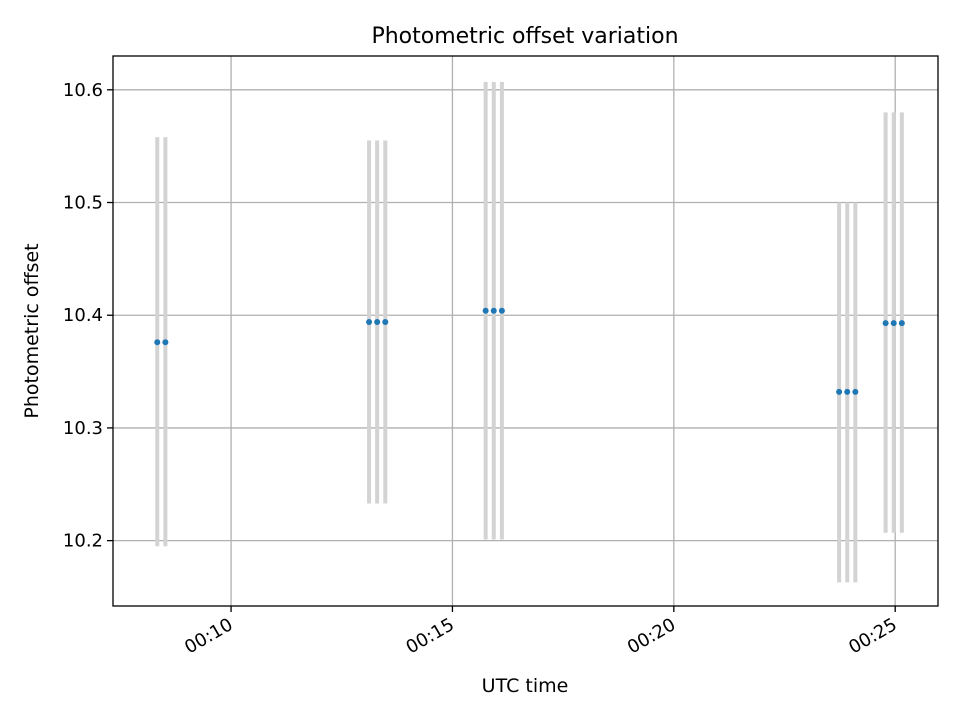 The image size is (960, 720). Describe the element at coordinates (83, 90) in the screenshot. I see `y-tick-label: 10.6` at that location.